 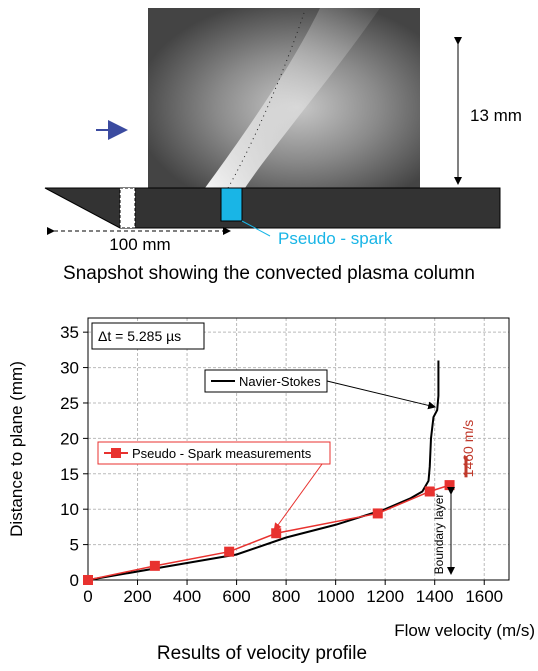 I want to click on x-tick-label: 1200, so click(x=385, y=596).